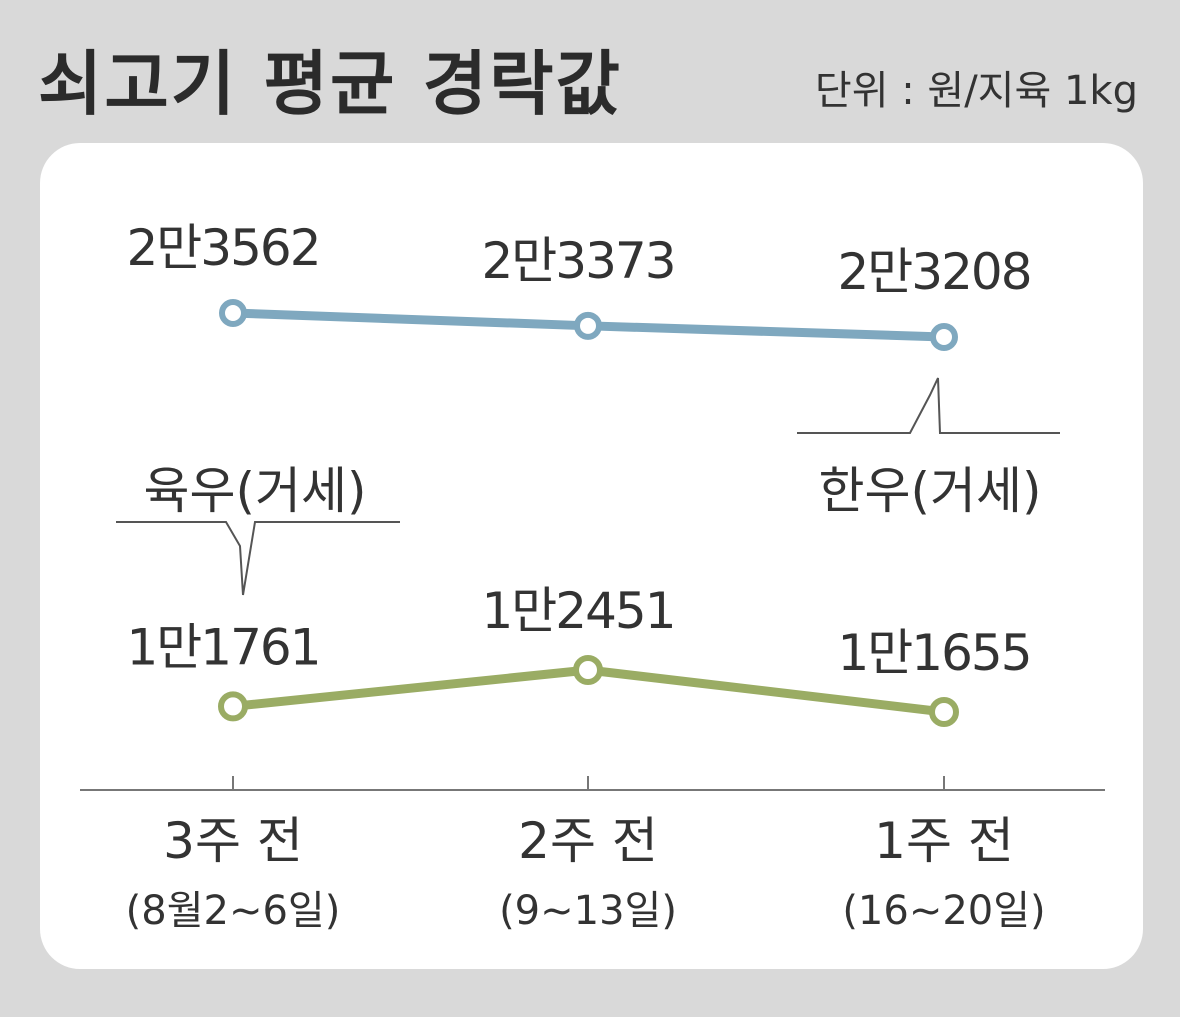 Image resolution: width=1180 pixels, height=1017 pixels. I want to click on x-tick-sublabel: (8월2~6일), so click(233, 911).